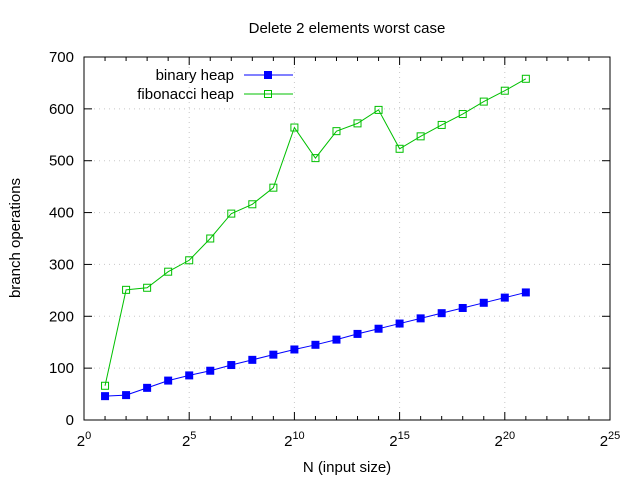 The height and width of the screenshot is (480, 640). What do you see at coordinates (399, 440) in the screenshot?
I see `x-tick-label: 215` at bounding box center [399, 440].